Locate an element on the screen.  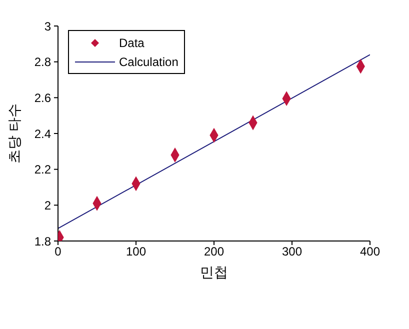
y-tick-label: 2.8 is located at coordinates (43, 62).